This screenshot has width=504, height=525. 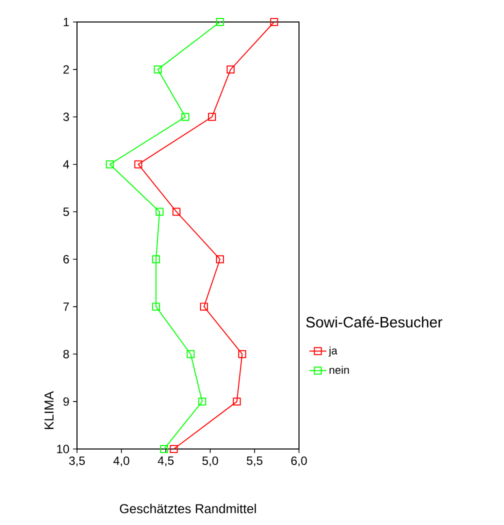 What do you see at coordinates (66, 117) in the screenshot?
I see `y-tick-label: 3` at bounding box center [66, 117].